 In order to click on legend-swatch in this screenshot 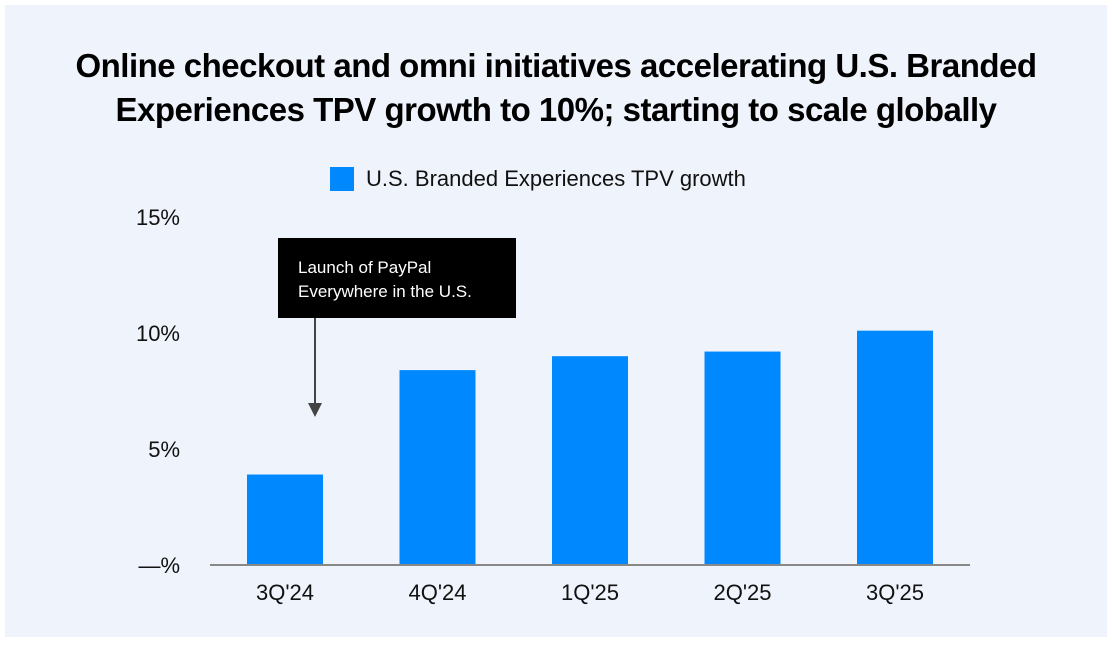, I will do `click(342, 179)`.